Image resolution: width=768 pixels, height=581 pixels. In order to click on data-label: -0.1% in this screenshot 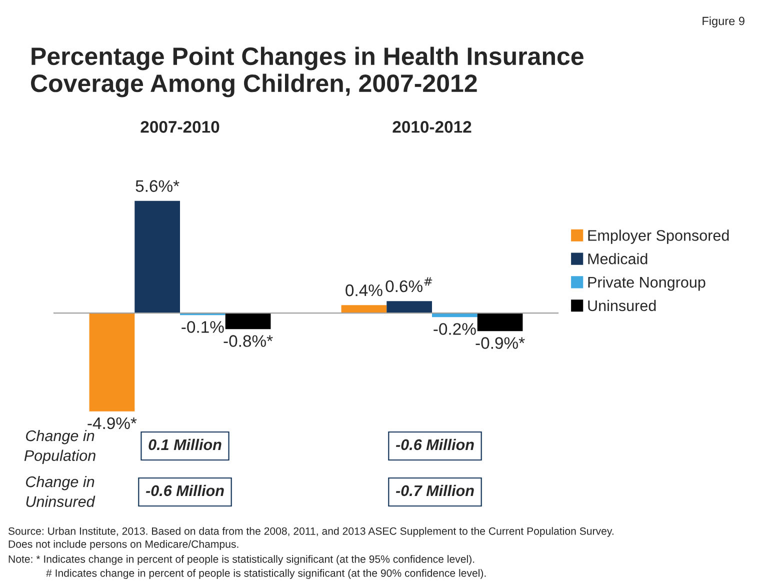, I will do `click(203, 327)`.